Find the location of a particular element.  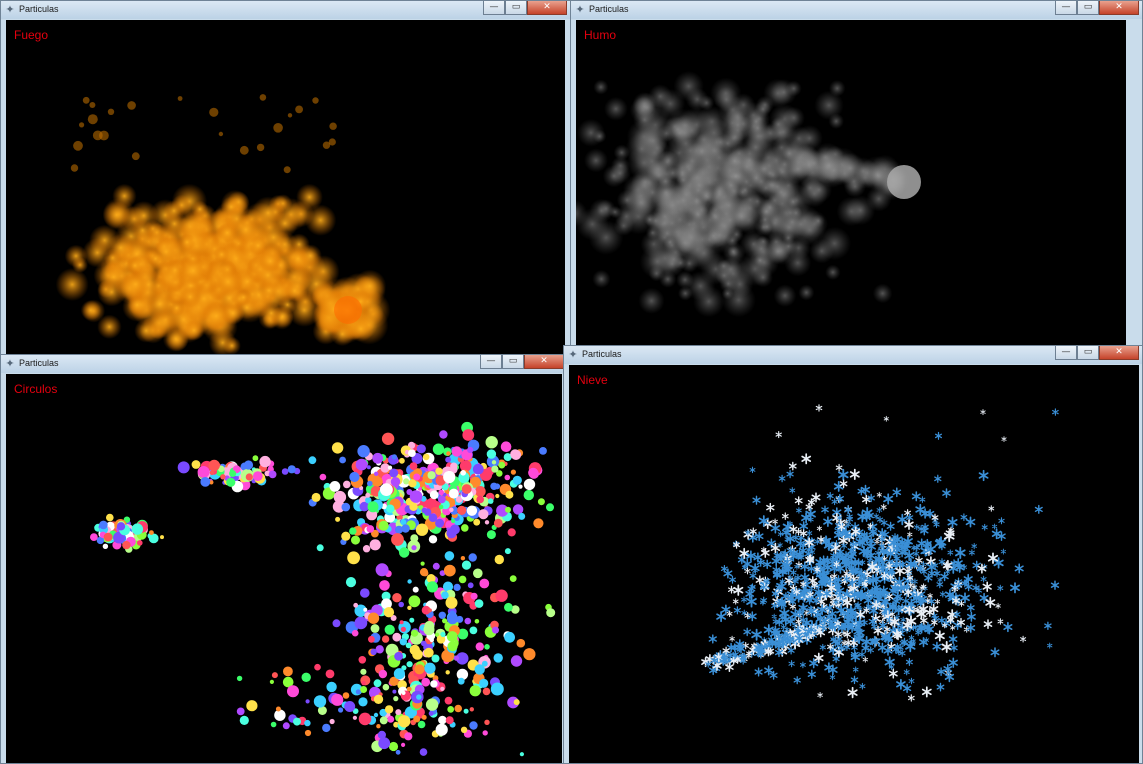

effect-label: Nieve is located at coordinates (592, 380).